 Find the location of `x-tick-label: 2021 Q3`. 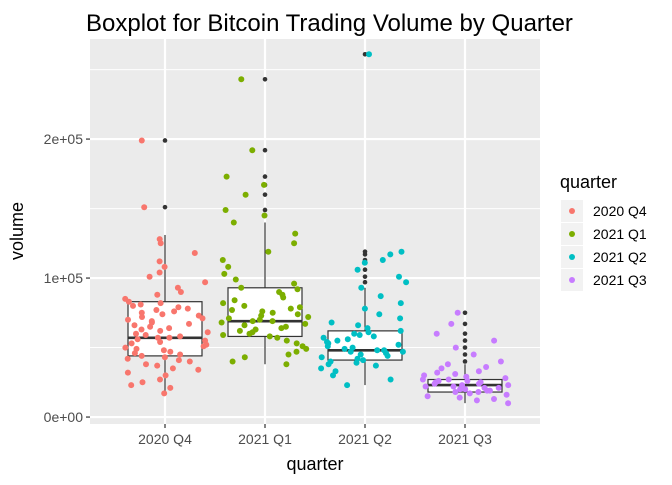

x-tick-label: 2021 Q3 is located at coordinates (465, 439).